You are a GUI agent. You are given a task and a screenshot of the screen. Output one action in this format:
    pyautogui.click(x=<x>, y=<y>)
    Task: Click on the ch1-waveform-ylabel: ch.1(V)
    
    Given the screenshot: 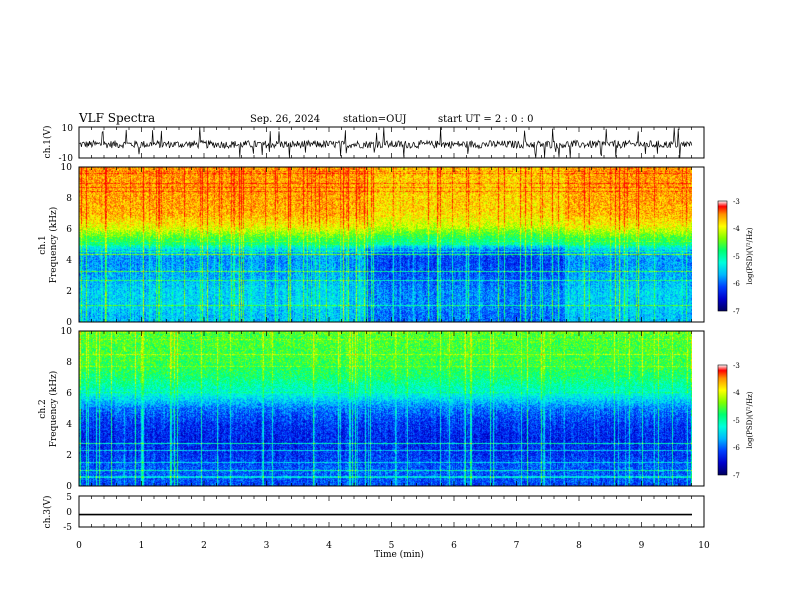 What is the action you would take?
    pyautogui.click(x=47, y=142)
    